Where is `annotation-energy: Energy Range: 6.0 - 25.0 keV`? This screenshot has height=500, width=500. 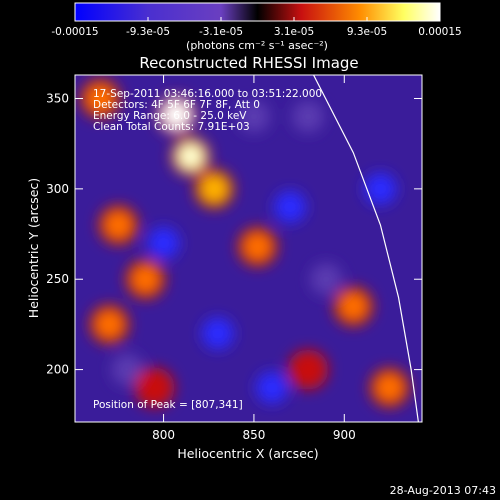 annotation-energy: Energy Range: 6.0 - 25.0 keV is located at coordinates (170, 116).